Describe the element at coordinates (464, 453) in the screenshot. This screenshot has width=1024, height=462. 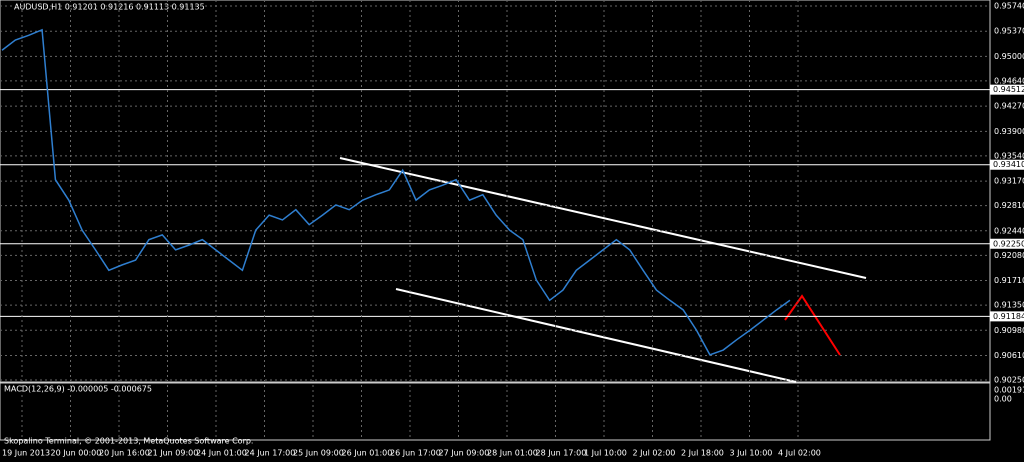
I see `time-label: 27 Jun 09:00` at that location.